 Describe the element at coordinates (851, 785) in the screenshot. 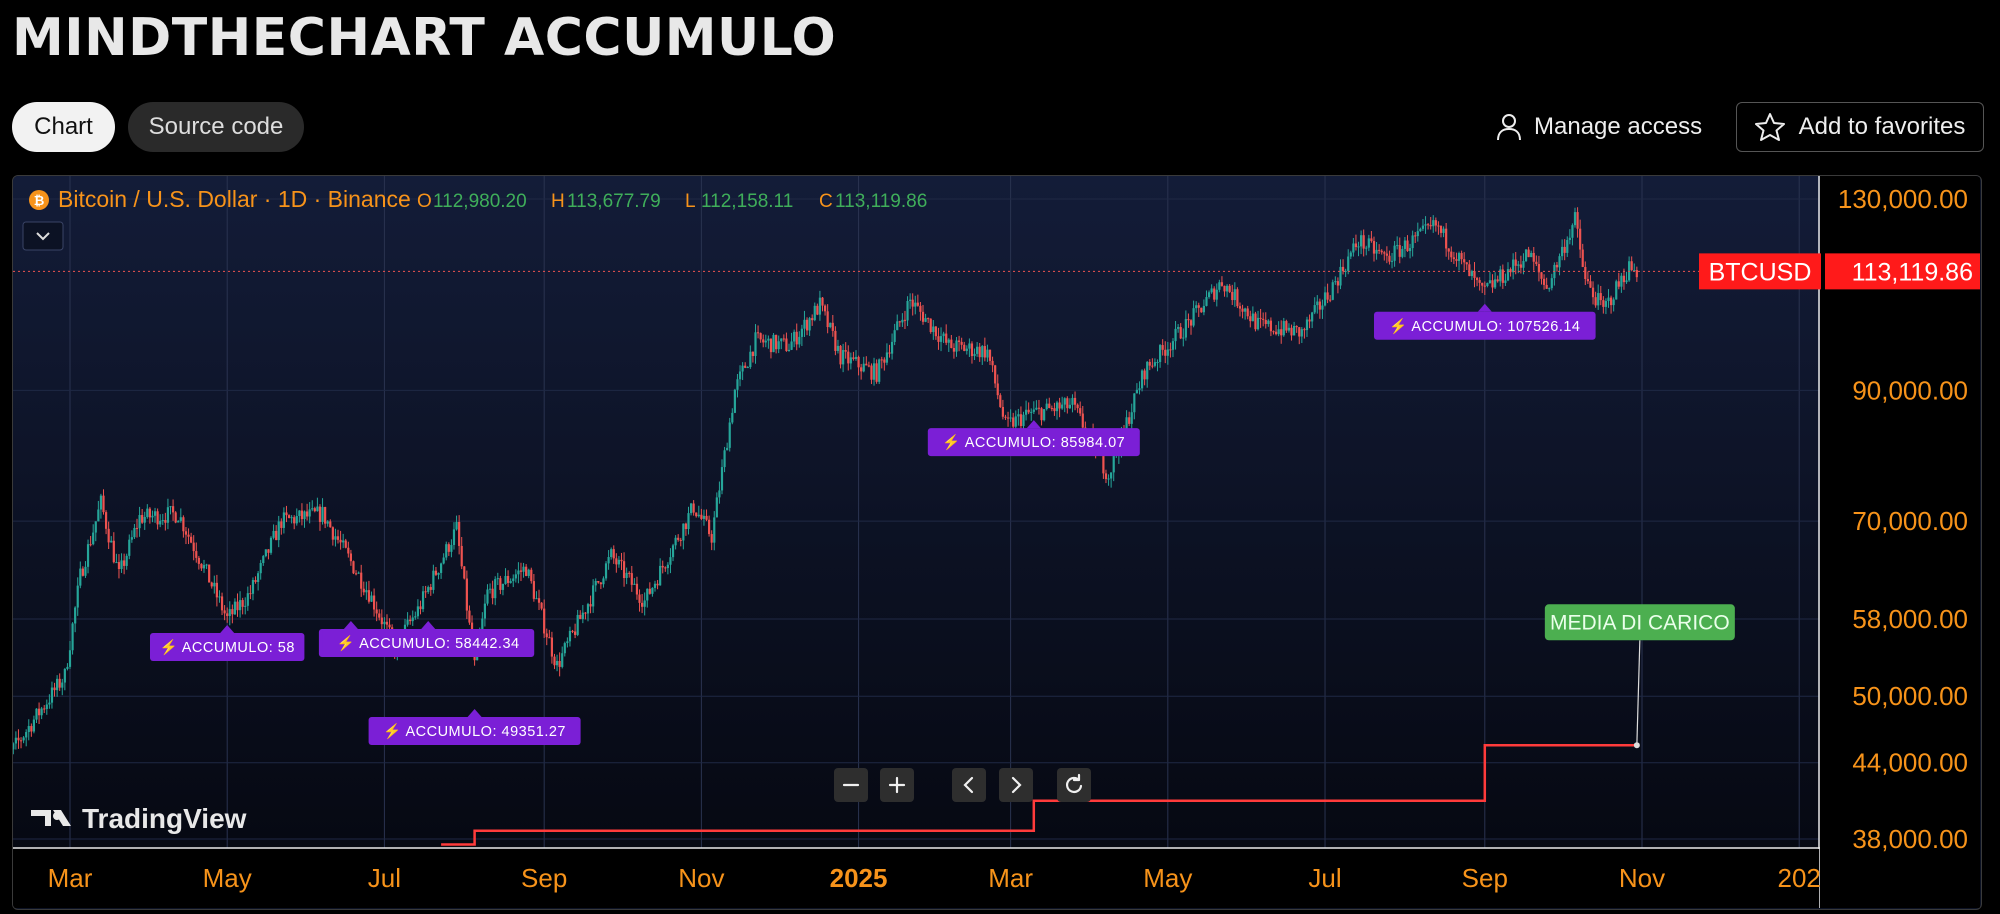

I see `minus-button` at that location.